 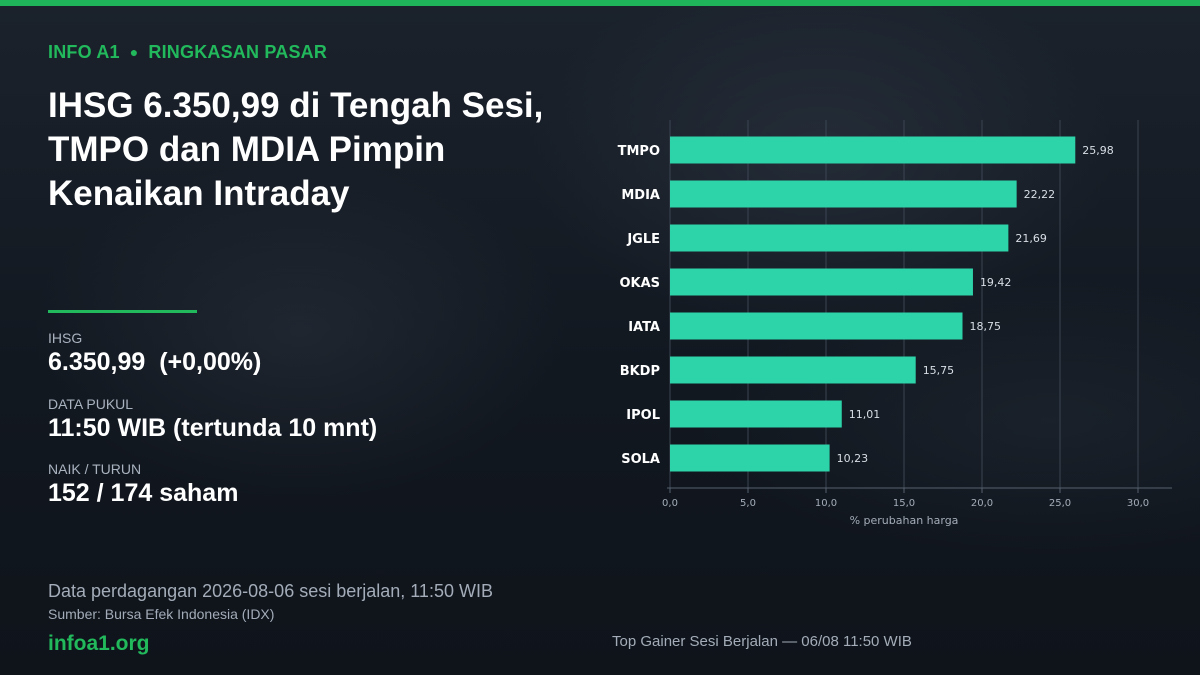 I want to click on time-label: DATA PUKUL, so click(x=91, y=404).